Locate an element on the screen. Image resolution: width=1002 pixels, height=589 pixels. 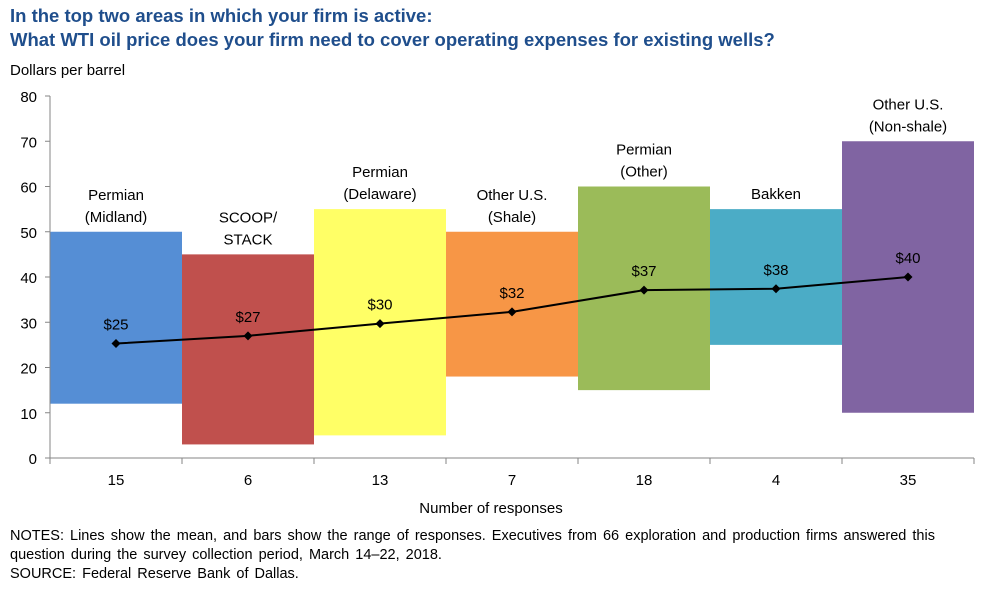
x-tick-label: 7 is located at coordinates (512, 480).